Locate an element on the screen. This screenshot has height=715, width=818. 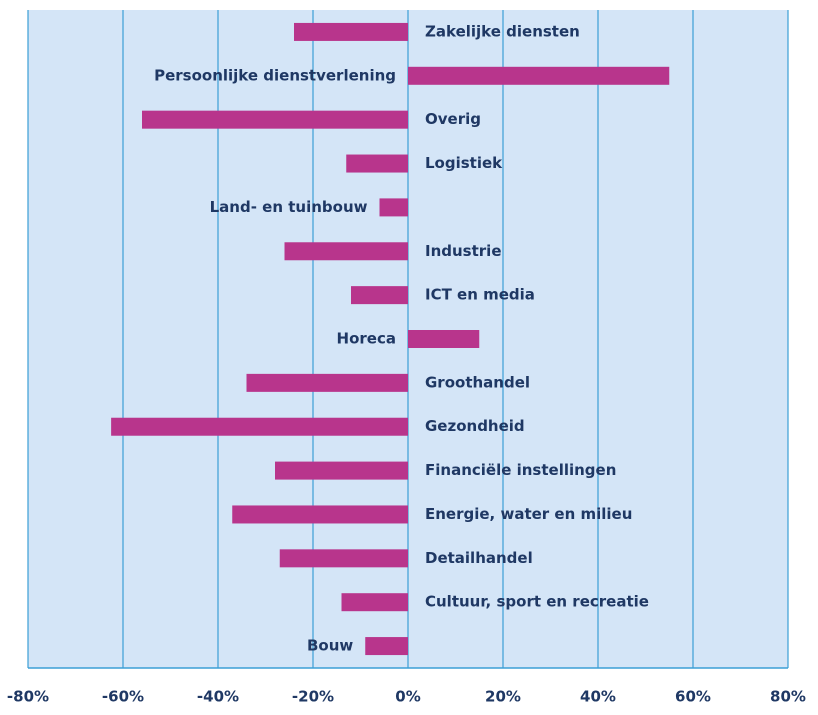
category-label: Horeca is located at coordinates (366, 339).